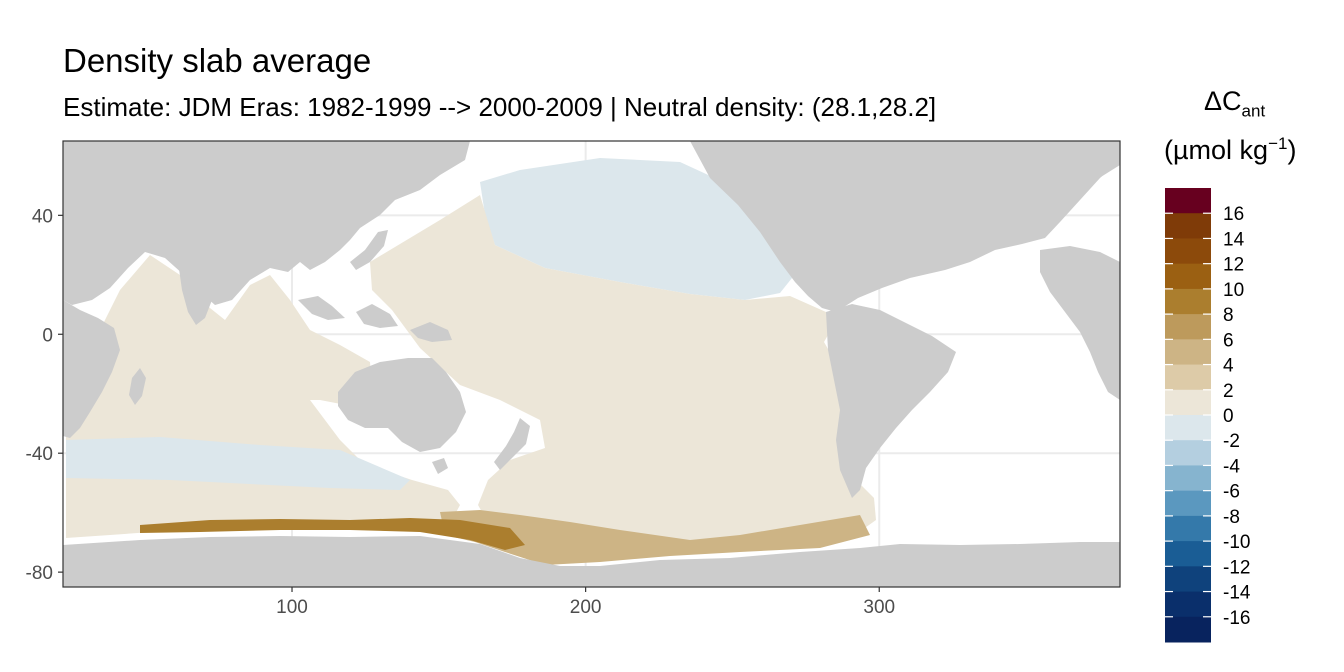 This screenshot has width=1344, height=672. What do you see at coordinates (1236, 542) in the screenshot?
I see `legend-label: -10` at bounding box center [1236, 542].